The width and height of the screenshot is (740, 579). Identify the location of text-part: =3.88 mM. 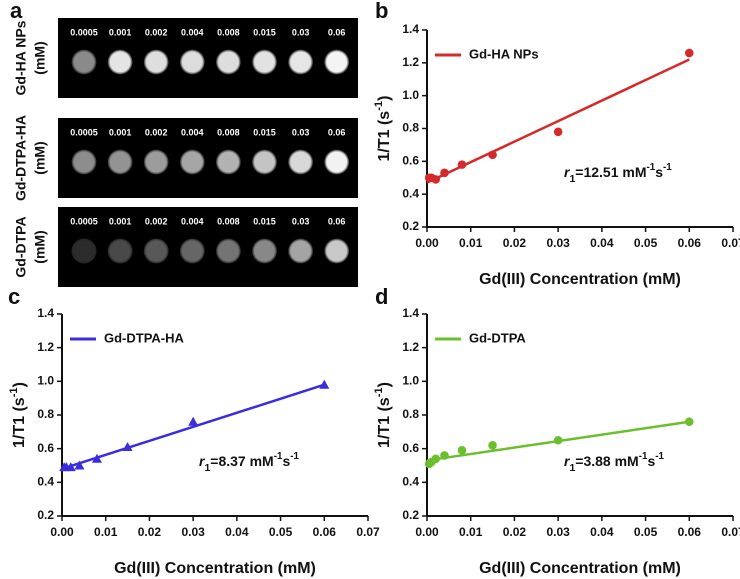
(606, 461).